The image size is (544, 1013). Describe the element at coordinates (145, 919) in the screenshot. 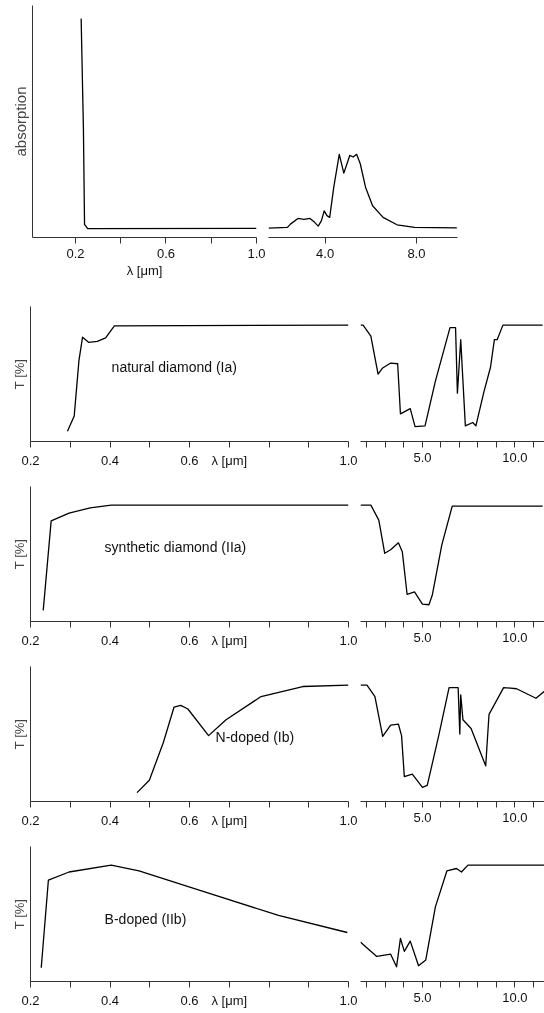

I see `annotation: B-doped (IIb)` at that location.